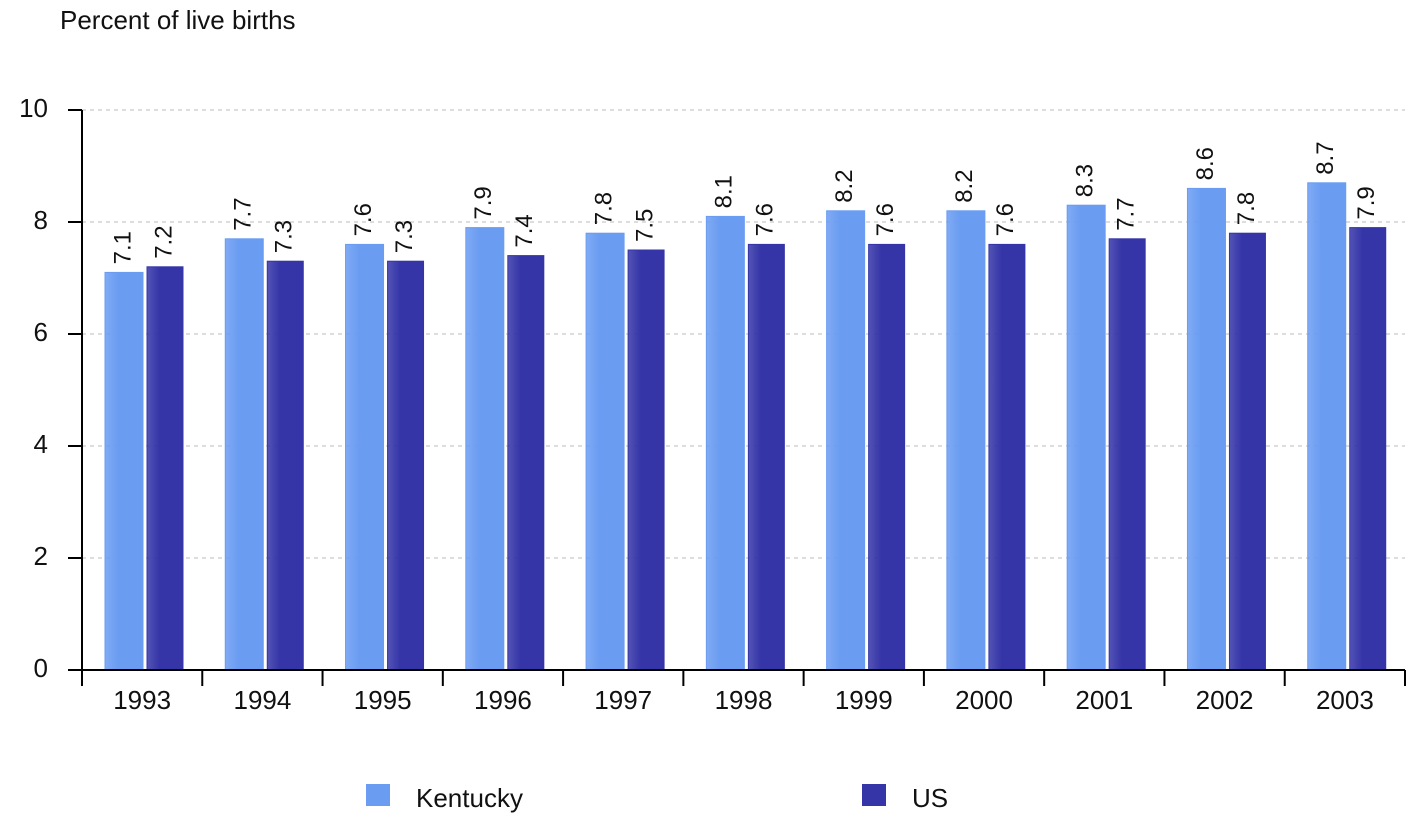 The image size is (1408, 819). I want to click on chart-title: Percent of live births, so click(178, 20).